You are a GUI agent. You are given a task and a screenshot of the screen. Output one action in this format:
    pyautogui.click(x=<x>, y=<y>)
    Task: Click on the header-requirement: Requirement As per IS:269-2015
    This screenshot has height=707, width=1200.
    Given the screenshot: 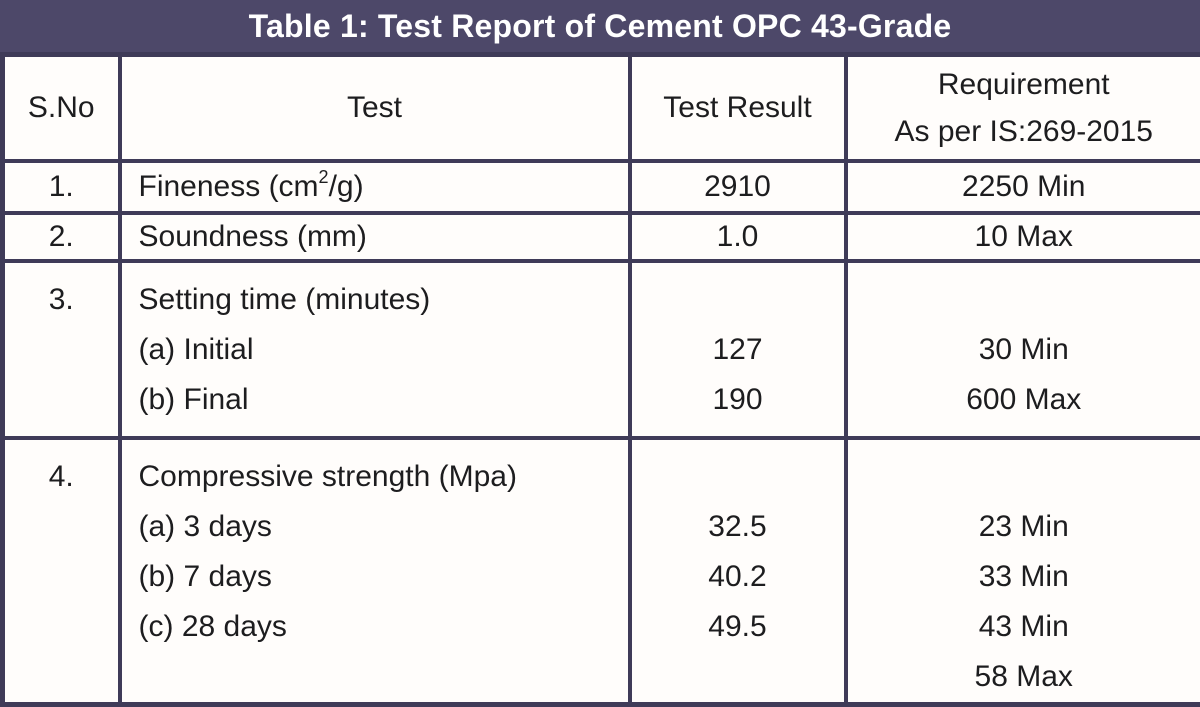 What is the action you would take?
    pyautogui.click(x=1023, y=108)
    